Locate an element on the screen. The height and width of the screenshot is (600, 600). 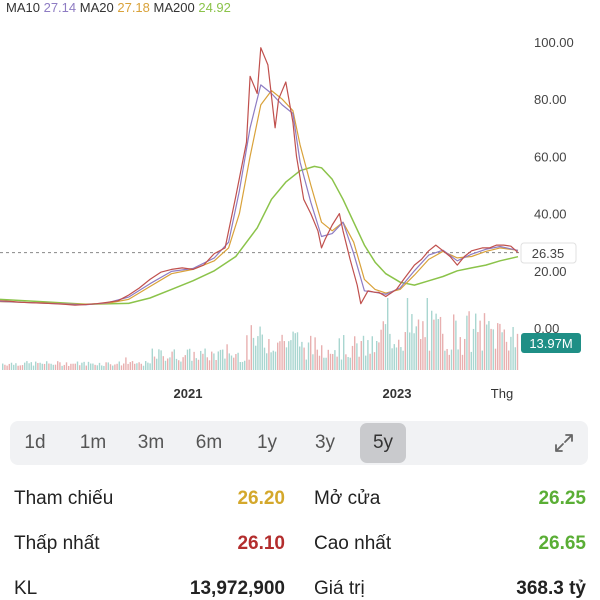
open-label: Mở cửa is located at coordinates (347, 498).